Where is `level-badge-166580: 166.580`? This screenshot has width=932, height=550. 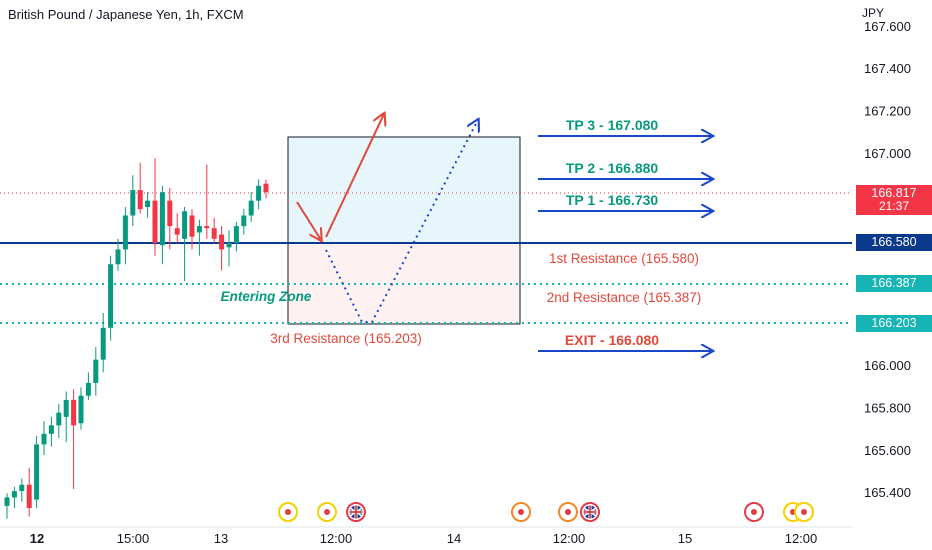
level-badge-166580: 166.580 is located at coordinates (894, 242).